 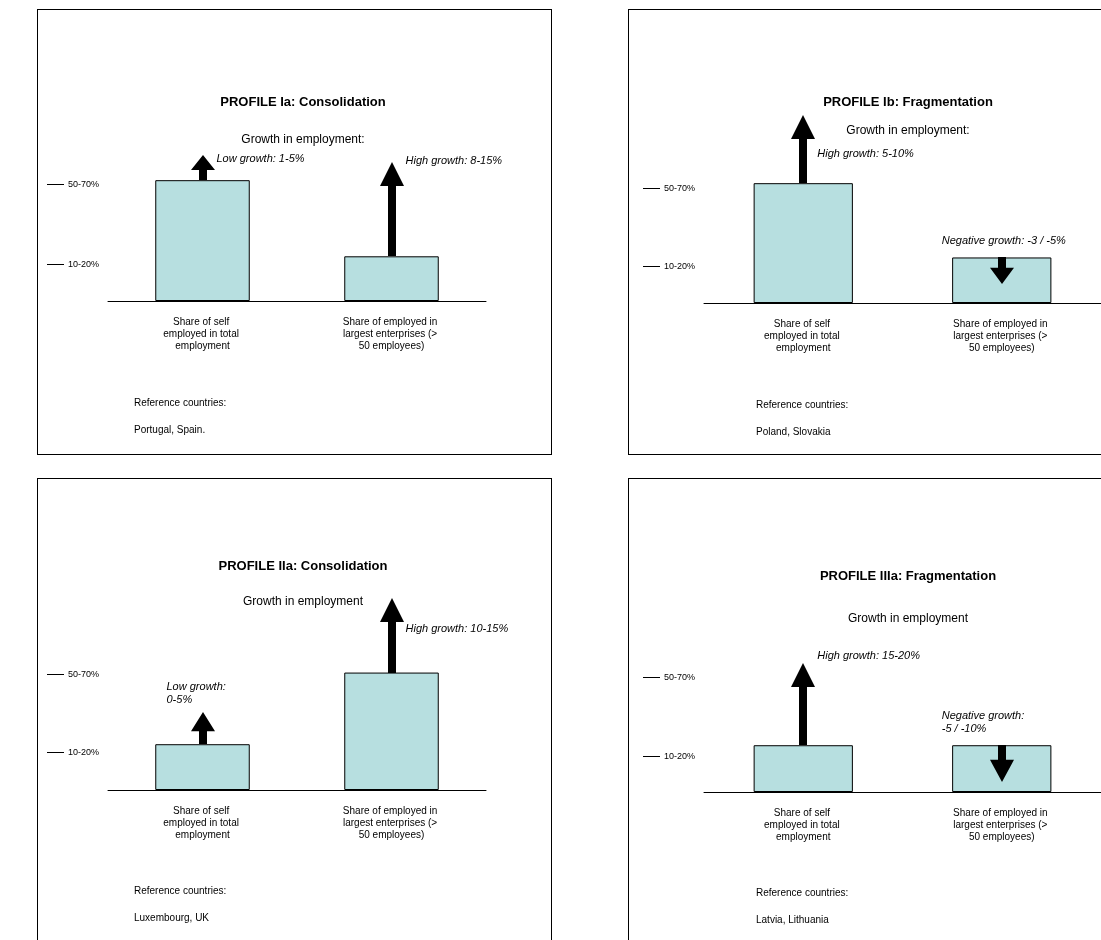 I want to click on text: Low growth: 1-5%, so click(x=260, y=159).